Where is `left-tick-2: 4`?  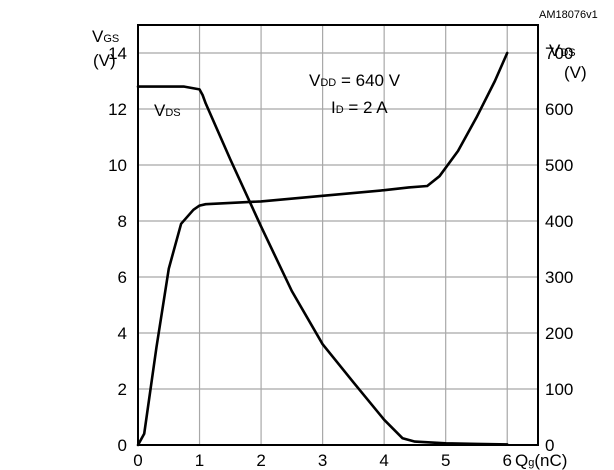
left-tick-2: 4 is located at coordinates (122, 333).